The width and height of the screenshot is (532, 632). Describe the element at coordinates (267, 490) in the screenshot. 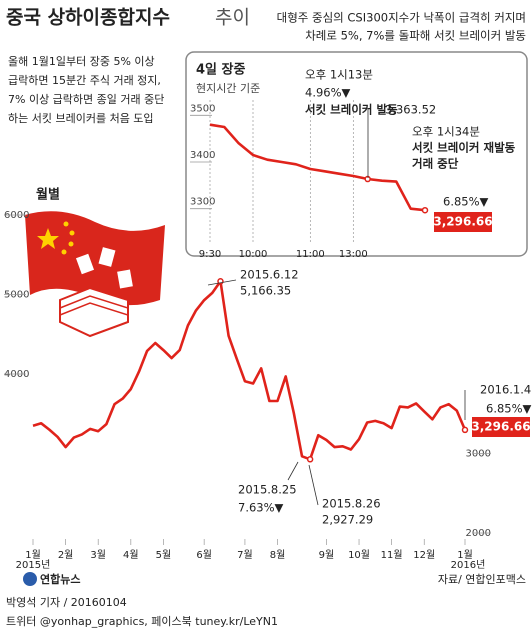

I see `annotation: 2015.8.25` at that location.